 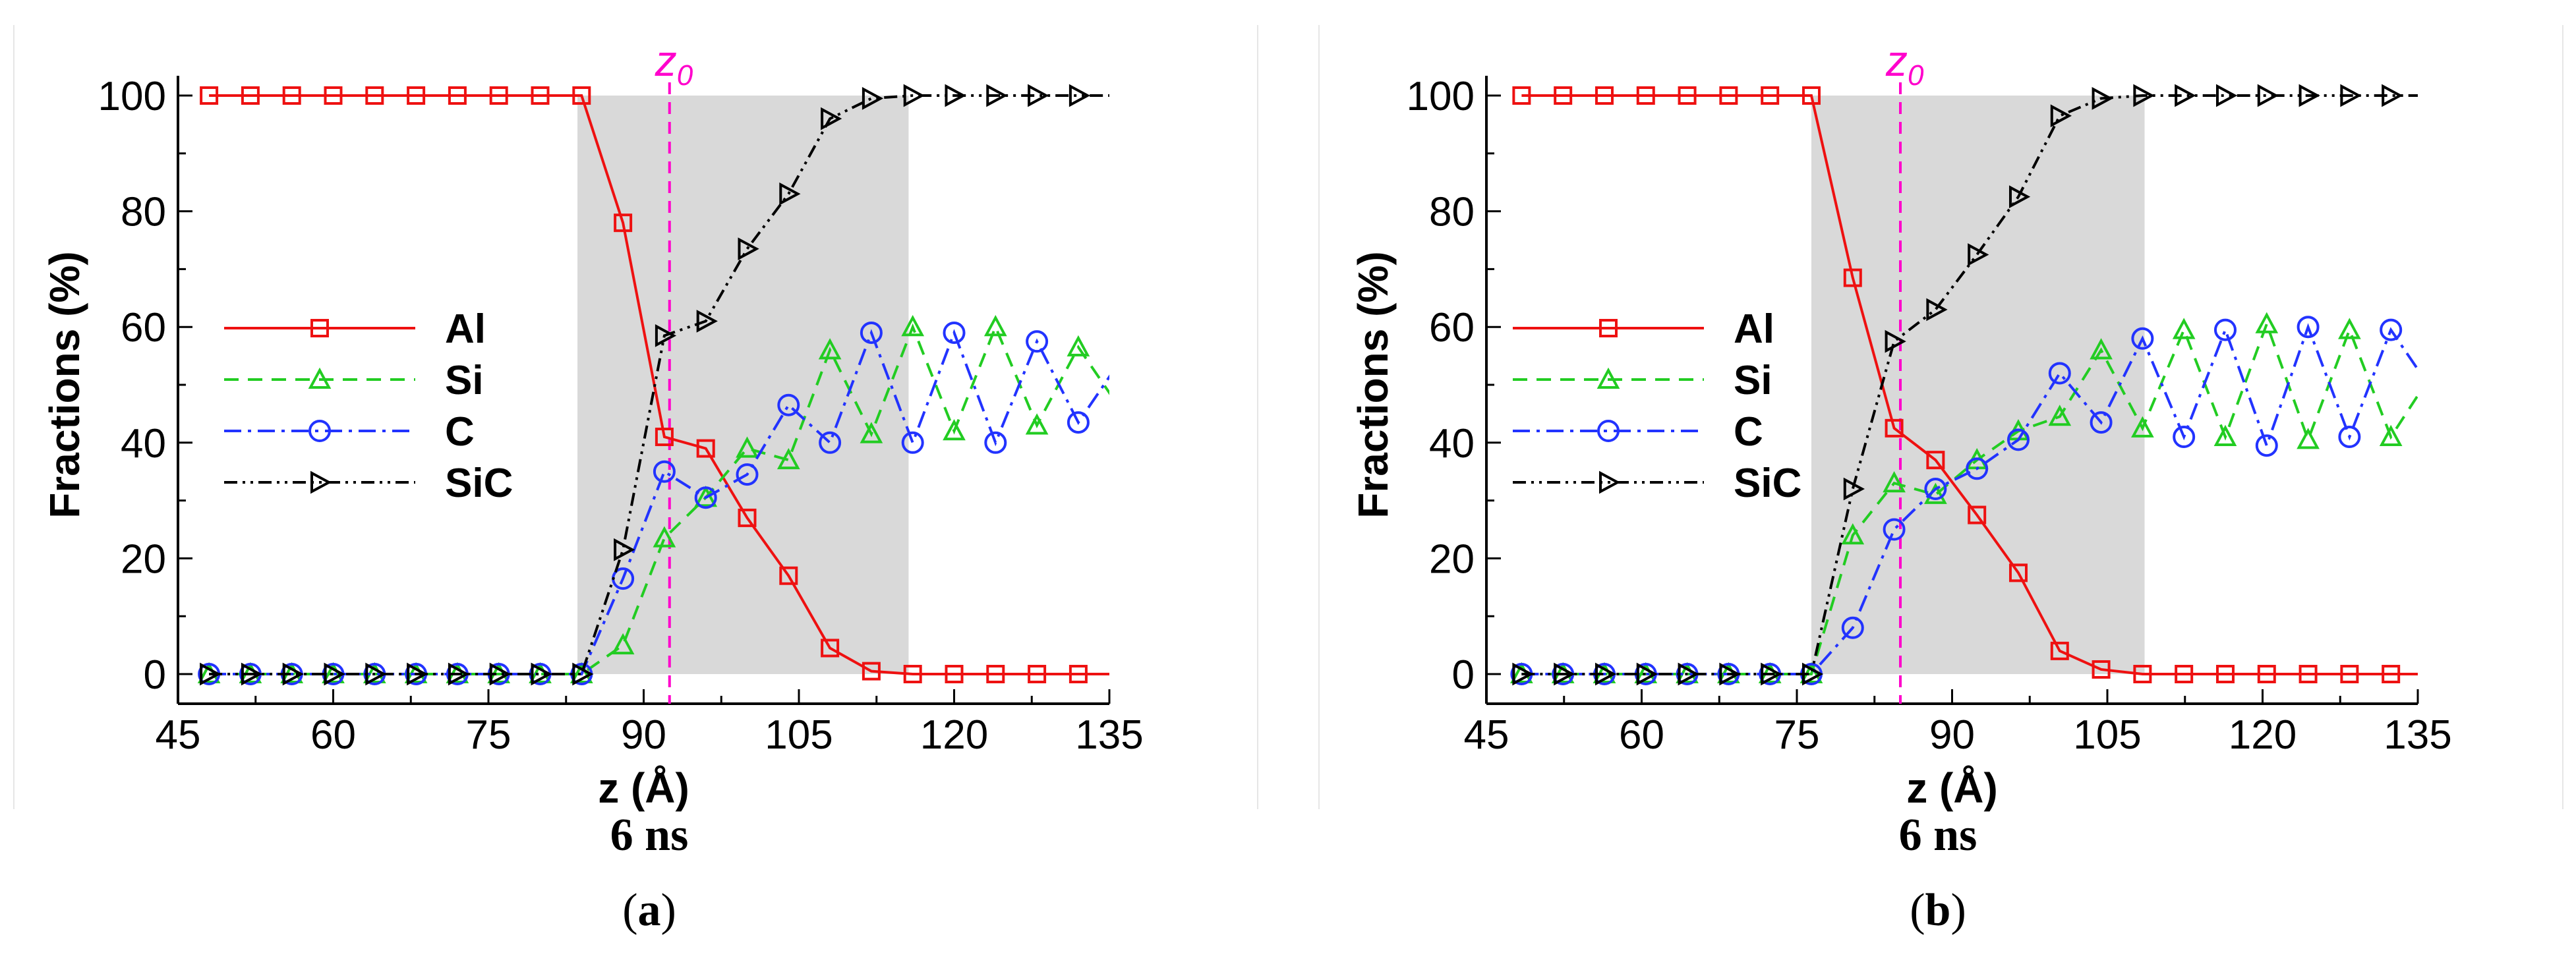 I want to click on legend-marker-c, so click(x=319, y=431).